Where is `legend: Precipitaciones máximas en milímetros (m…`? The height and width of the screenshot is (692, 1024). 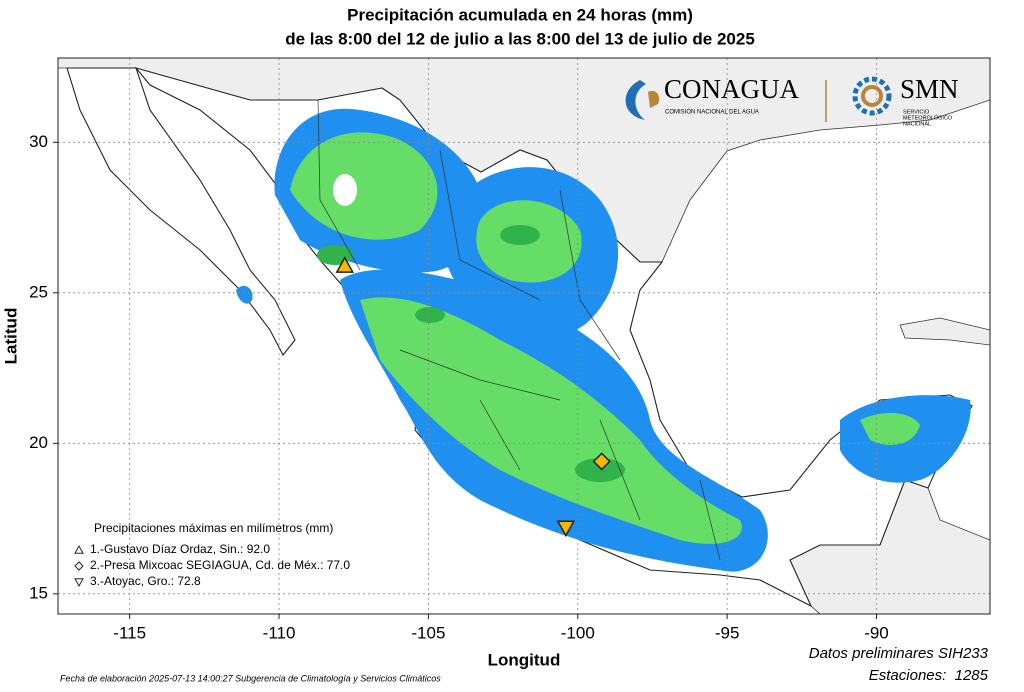
legend: Precipitaciones máximas en milímetros (m… is located at coordinates (212, 554).